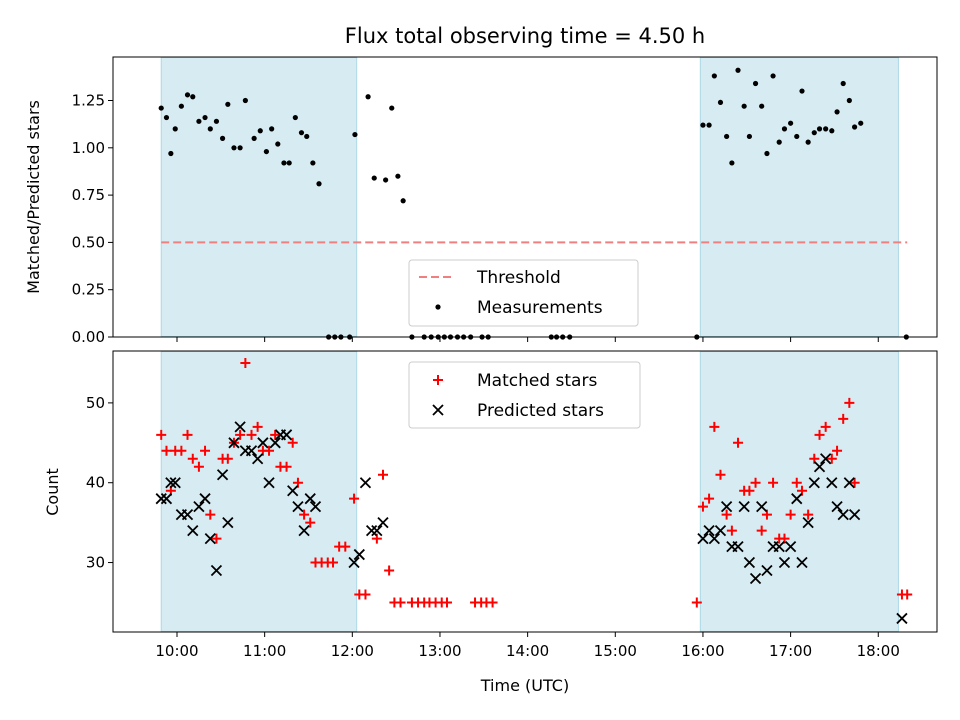 The height and width of the screenshot is (720, 960). What do you see at coordinates (537, 381) in the screenshot?
I see `legend-matched-label: Matched stars` at bounding box center [537, 381].